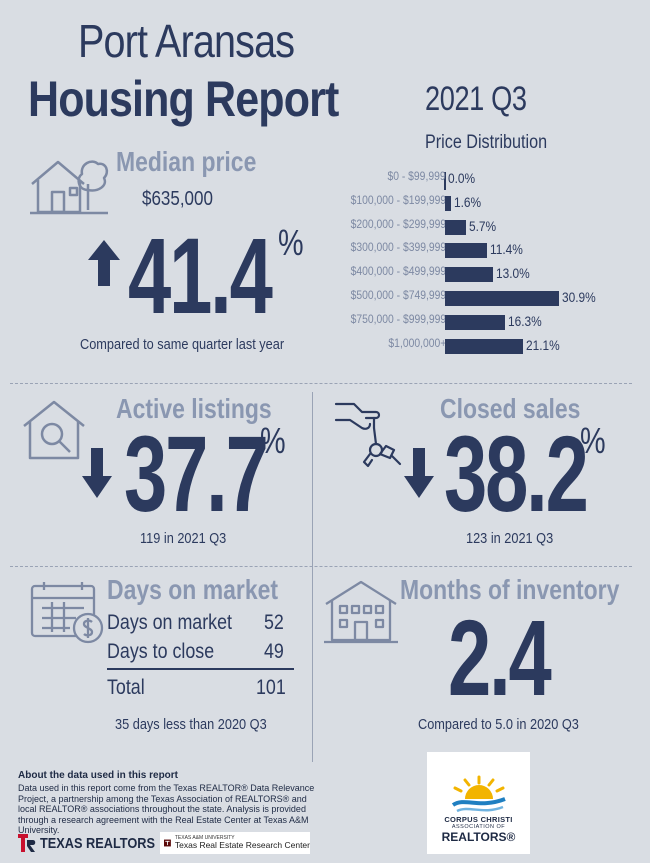 The width and height of the screenshot is (650, 863). I want to click on chart-category-label: $100,000 - $199,999, so click(398, 200).